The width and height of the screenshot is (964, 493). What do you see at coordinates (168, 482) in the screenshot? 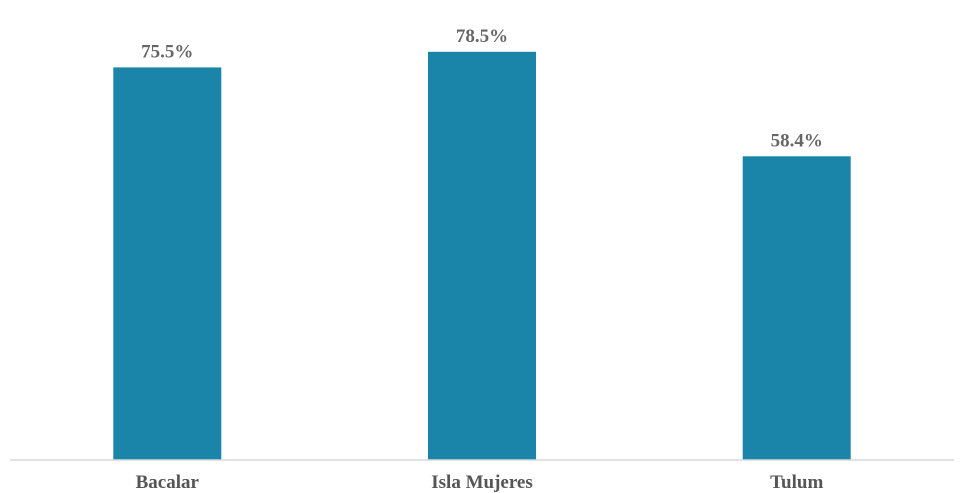
I see `x-tick-label: Bacalar` at bounding box center [168, 482].